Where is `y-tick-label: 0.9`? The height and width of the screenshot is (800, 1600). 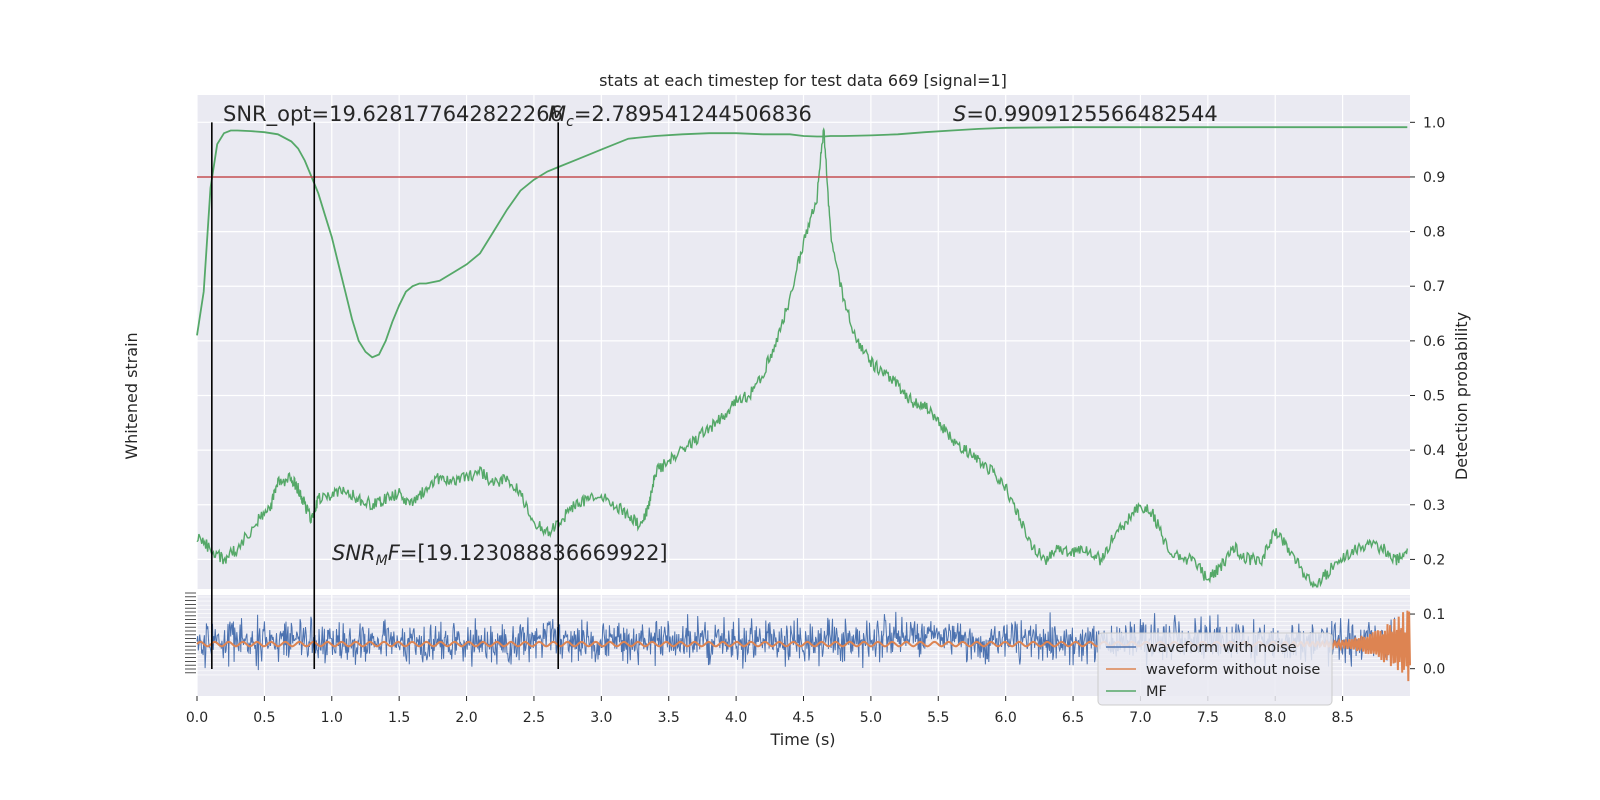 y-tick-label: 0.9 is located at coordinates (1434, 178).